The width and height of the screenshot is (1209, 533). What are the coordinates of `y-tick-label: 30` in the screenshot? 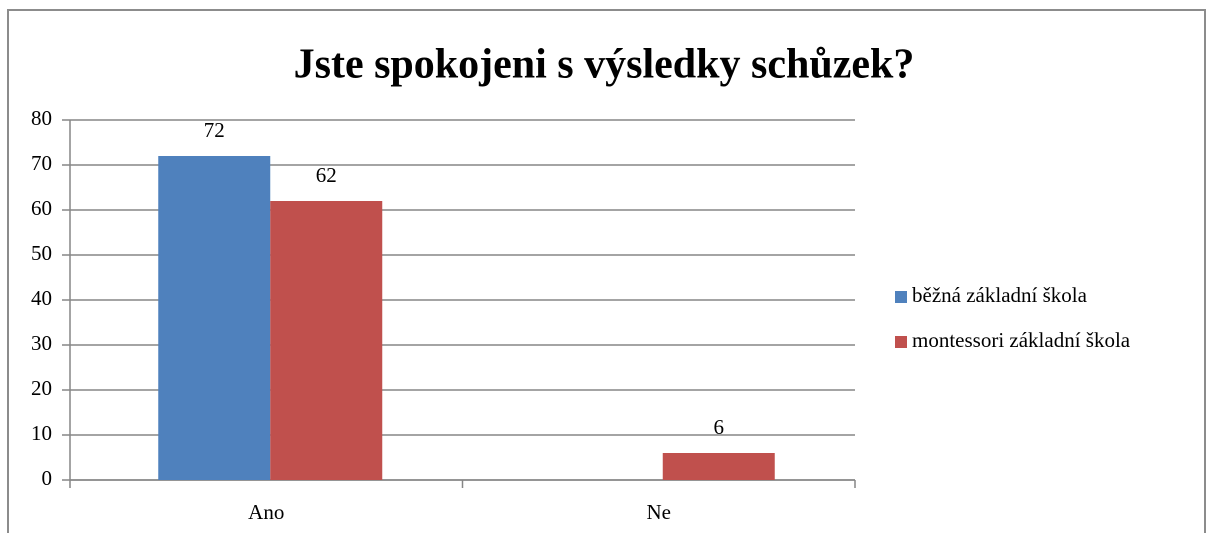 It's located at (41, 343).